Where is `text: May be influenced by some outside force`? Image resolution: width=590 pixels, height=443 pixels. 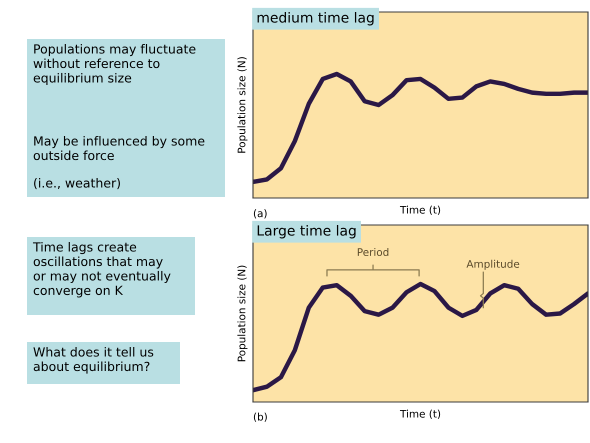 text: May be influenced by some outside force is located at coordinates (119, 148).